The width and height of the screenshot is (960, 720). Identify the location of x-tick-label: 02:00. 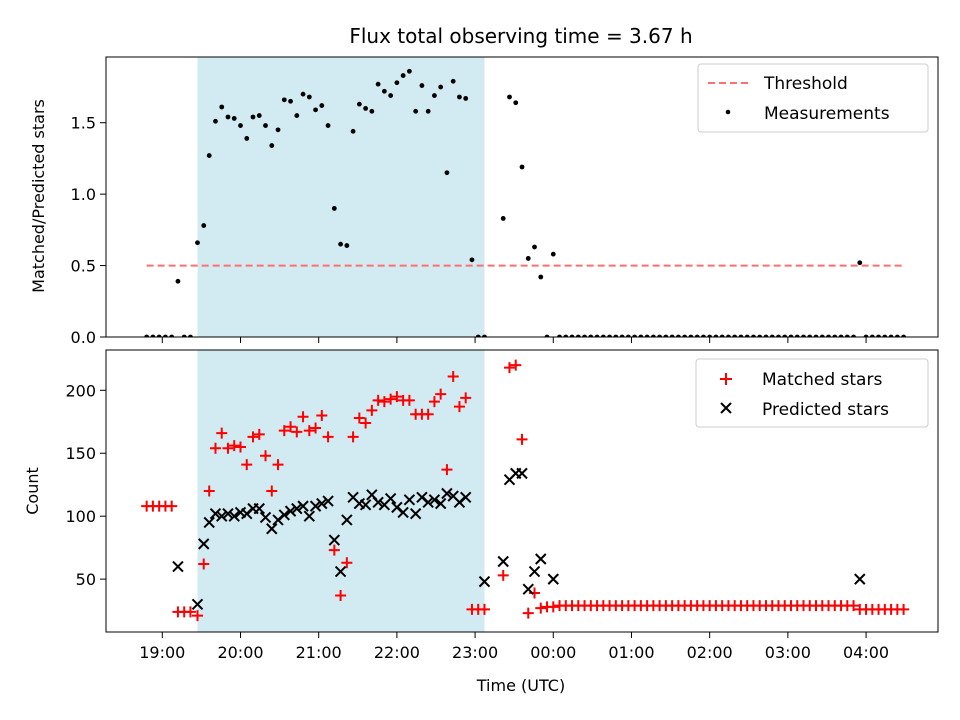
(710, 652).